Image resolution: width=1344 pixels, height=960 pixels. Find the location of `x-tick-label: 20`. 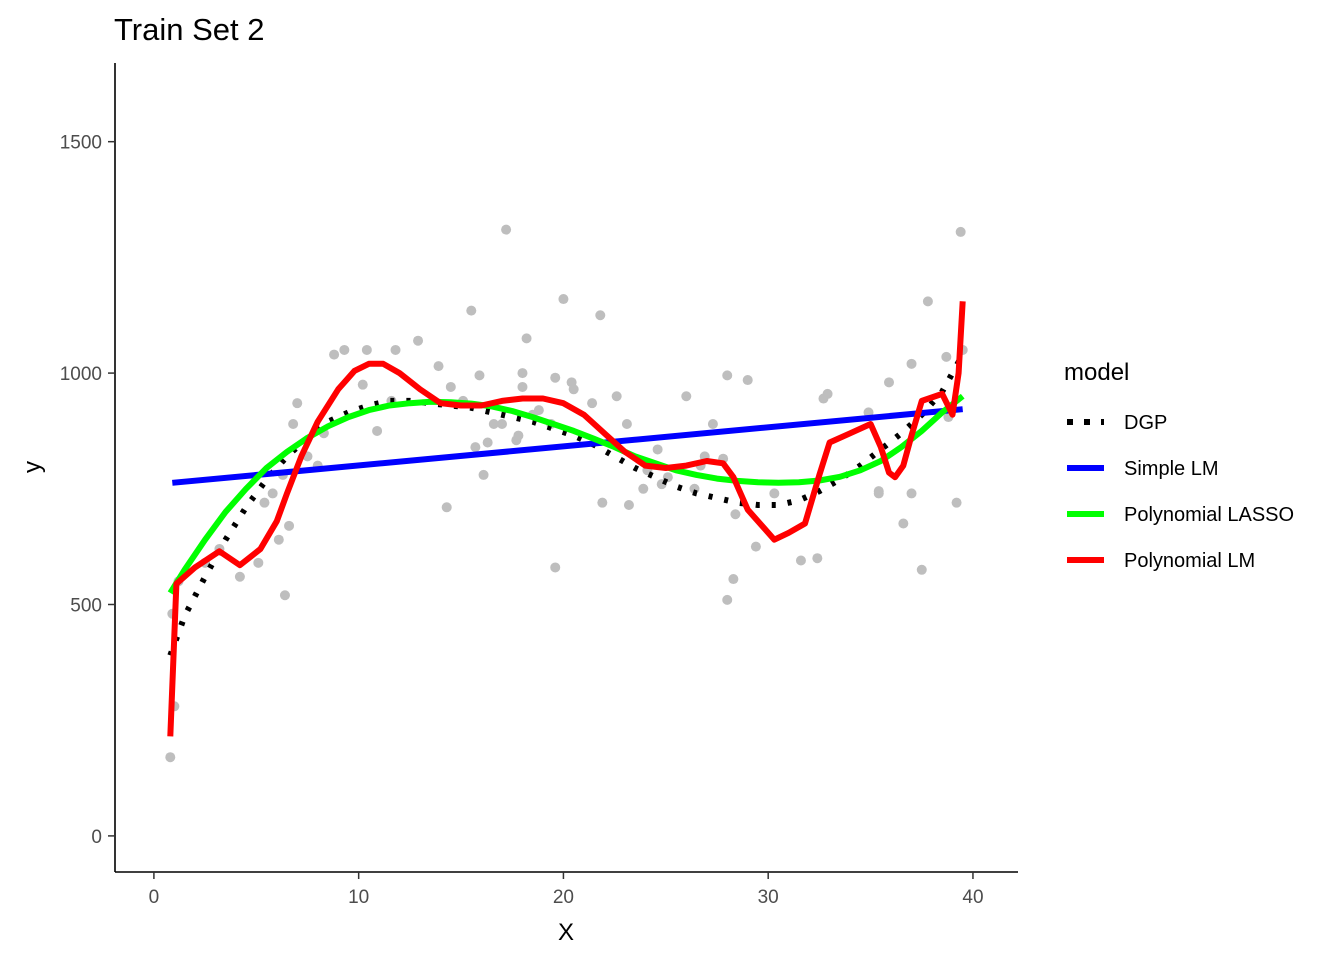

x-tick-label: 20 is located at coordinates (563, 897).